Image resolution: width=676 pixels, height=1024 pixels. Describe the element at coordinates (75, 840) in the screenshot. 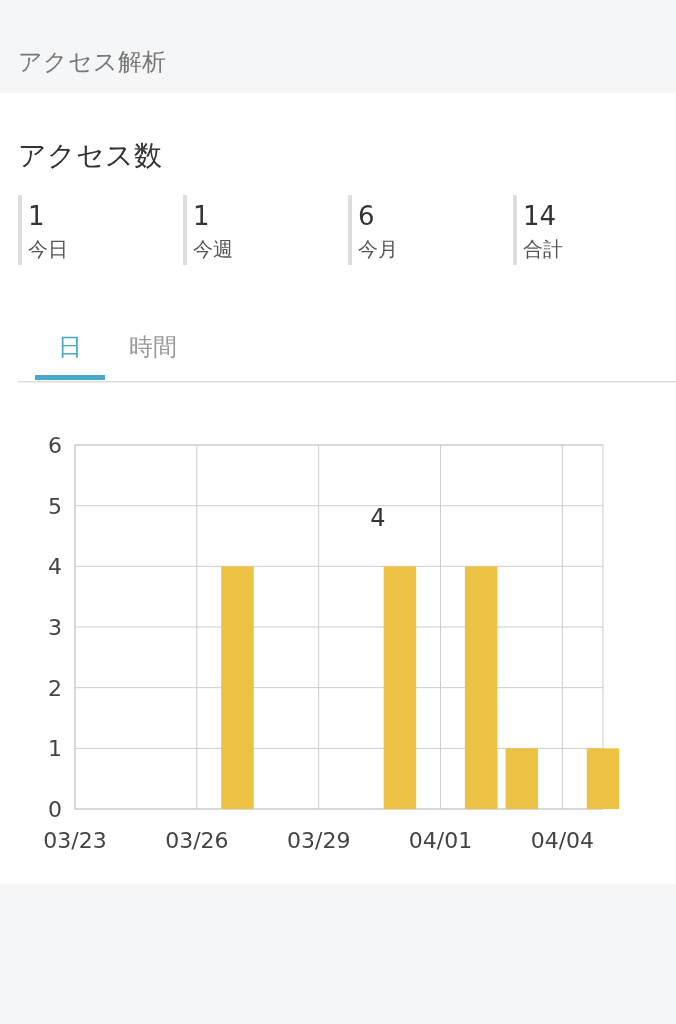

I see `x-tick-label: 03/23` at that location.